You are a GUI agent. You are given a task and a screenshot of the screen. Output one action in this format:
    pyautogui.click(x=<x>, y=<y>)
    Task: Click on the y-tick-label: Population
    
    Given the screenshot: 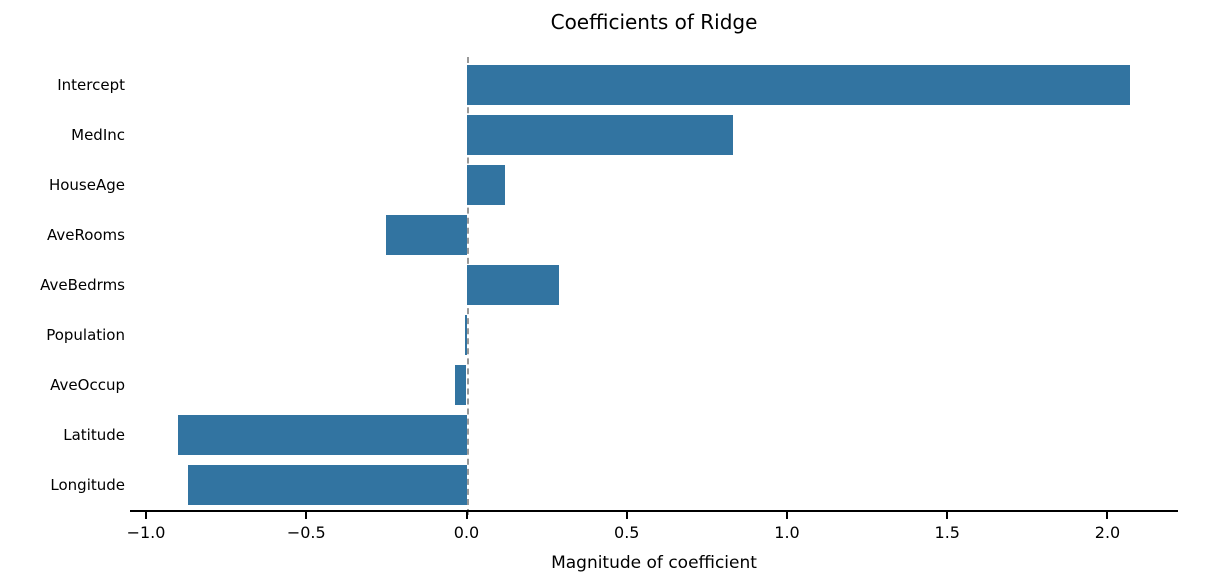 What is the action you would take?
    pyautogui.click(x=85, y=335)
    